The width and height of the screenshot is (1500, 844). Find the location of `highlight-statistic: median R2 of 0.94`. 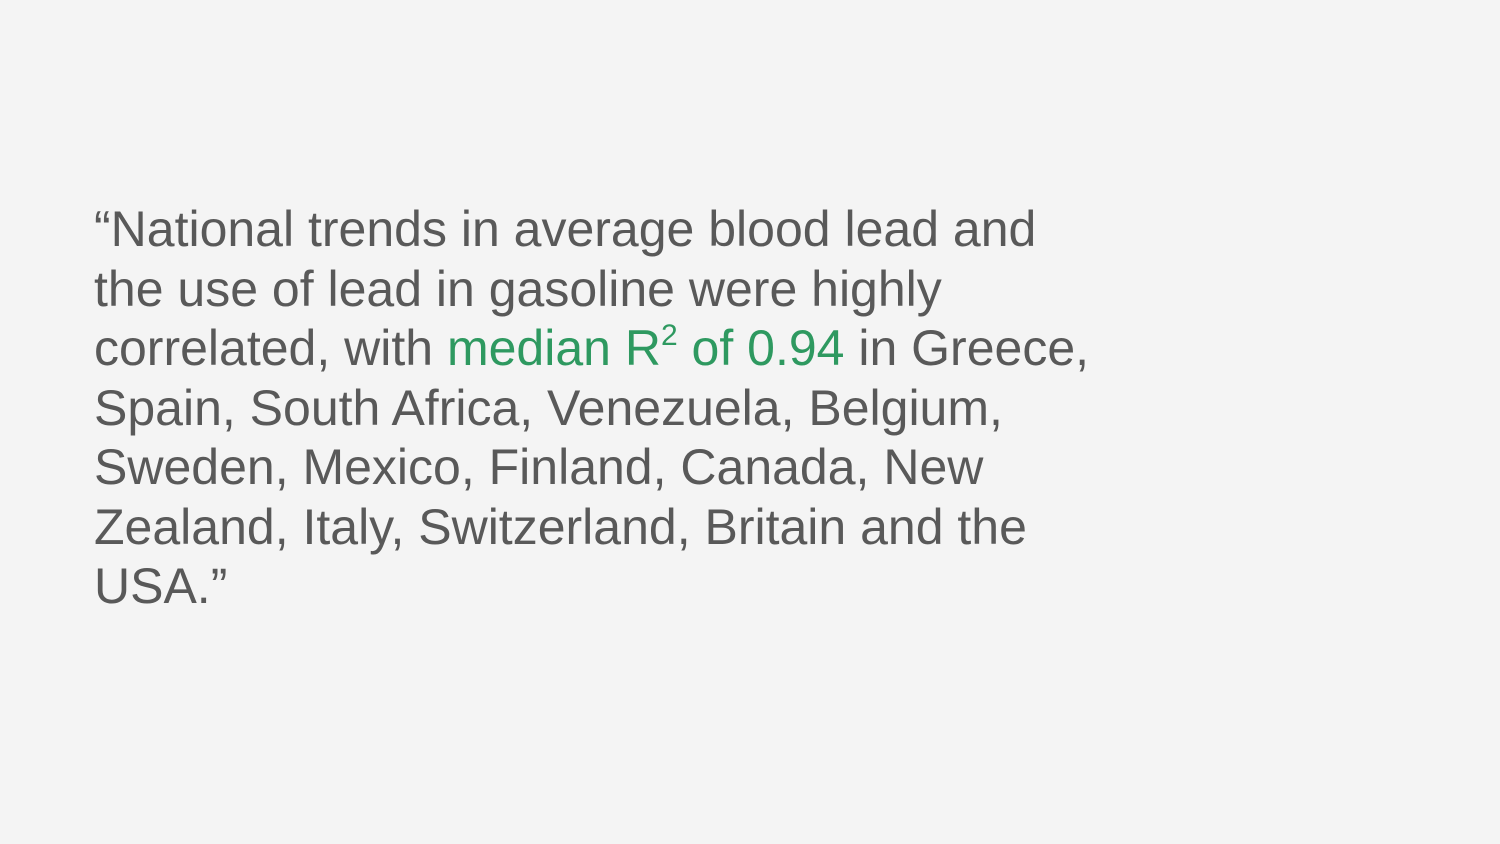

highlight-statistic: median R2 of 0.94 is located at coordinates (646, 348).